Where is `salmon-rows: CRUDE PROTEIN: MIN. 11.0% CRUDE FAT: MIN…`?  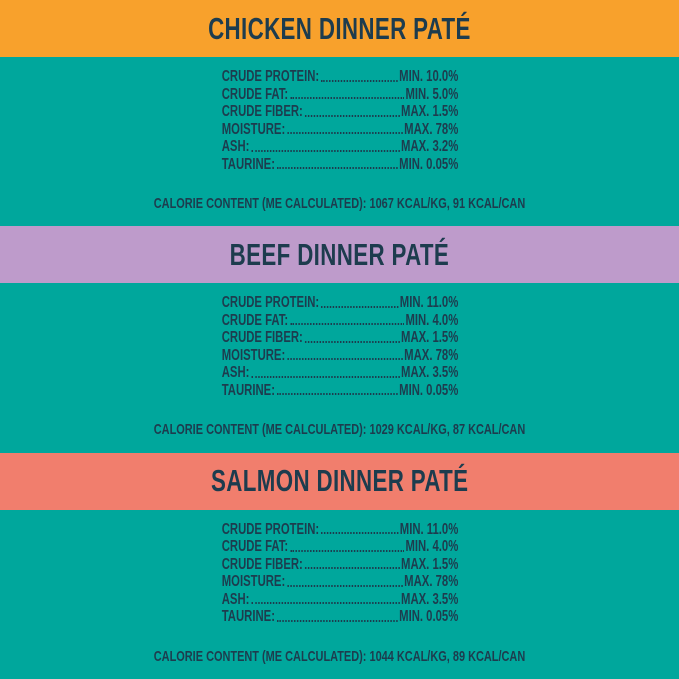 salmon-rows: CRUDE PROTEIN: MIN. 11.0% CRUDE FAT: MIN… is located at coordinates (339, 573).